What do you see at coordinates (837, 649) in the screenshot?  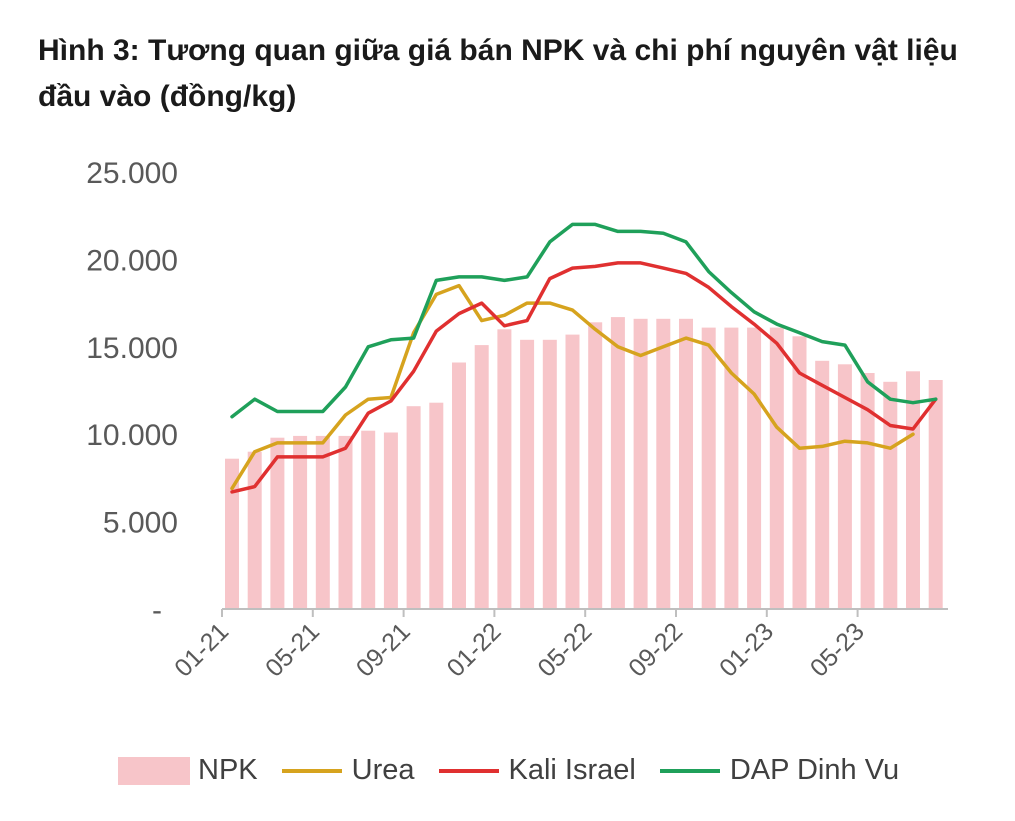 I see `x-tick-label: 05-23` at bounding box center [837, 649].